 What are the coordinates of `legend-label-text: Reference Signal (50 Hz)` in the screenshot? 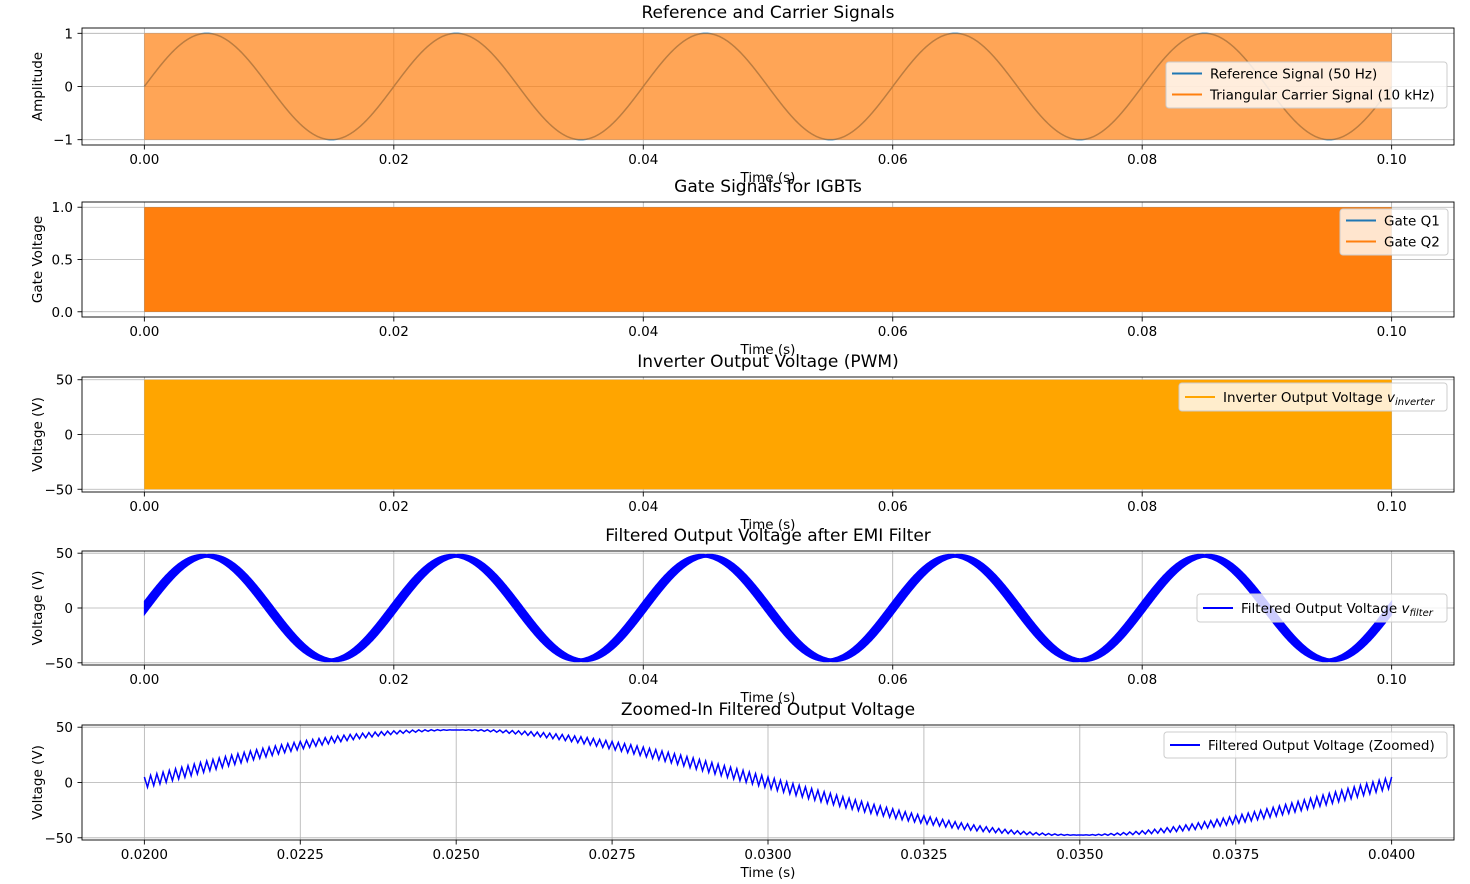 It's located at (1293, 75).